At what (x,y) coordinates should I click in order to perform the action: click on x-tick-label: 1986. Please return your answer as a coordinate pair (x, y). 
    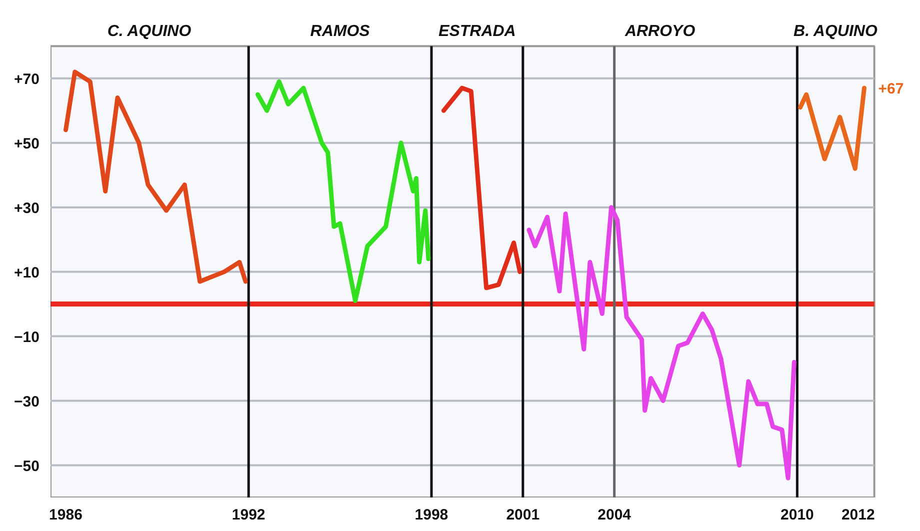
    Looking at the image, I should click on (65, 515).